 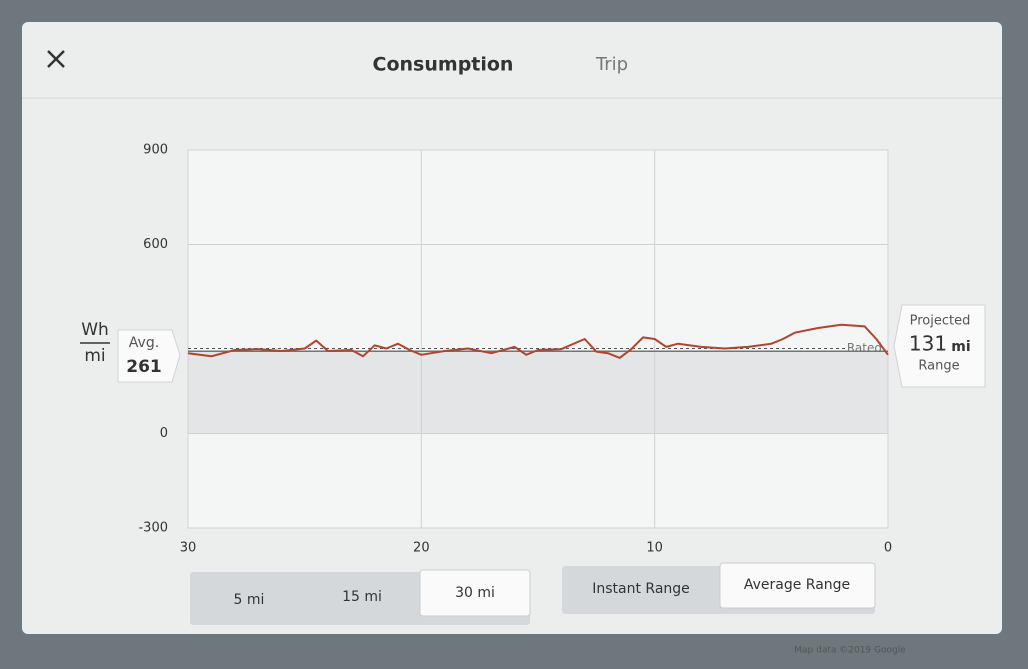 I want to click on tab: Trip, so click(x=611, y=64).